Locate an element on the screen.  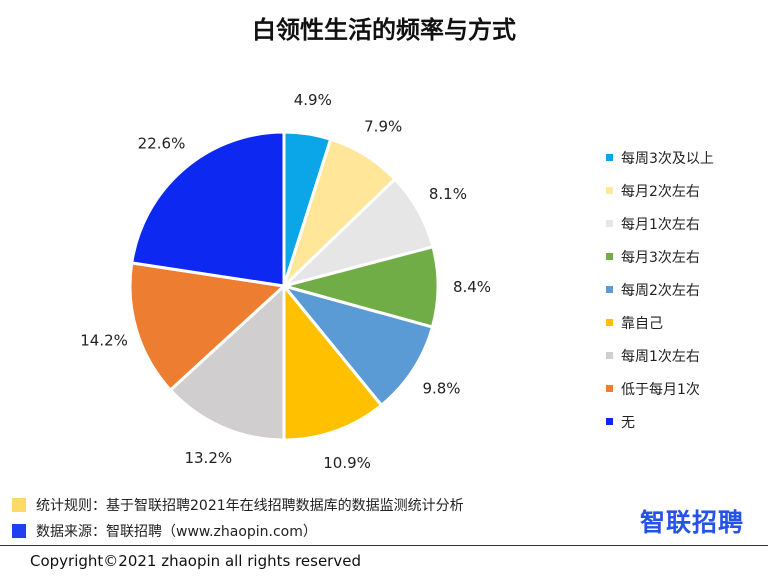
legend-item: 每周1次左右 is located at coordinates (660, 355).